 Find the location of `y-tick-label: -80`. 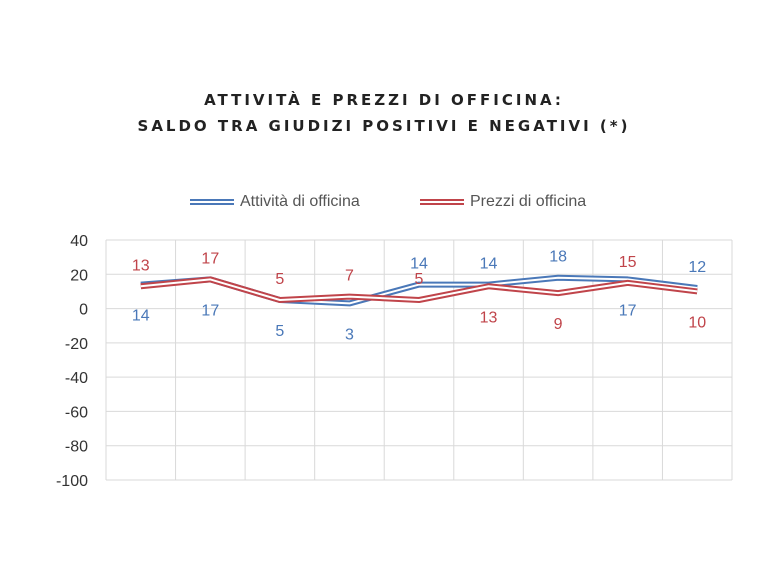

y-tick-label: -80 is located at coordinates (76, 447).